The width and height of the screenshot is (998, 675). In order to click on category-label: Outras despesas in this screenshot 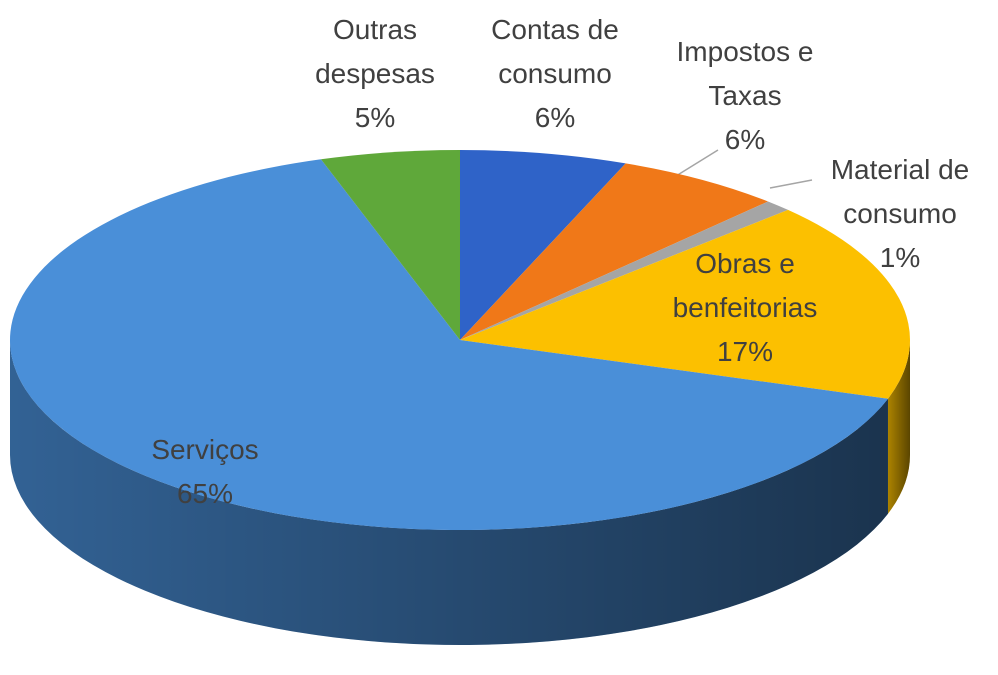, I will do `click(375, 51)`.